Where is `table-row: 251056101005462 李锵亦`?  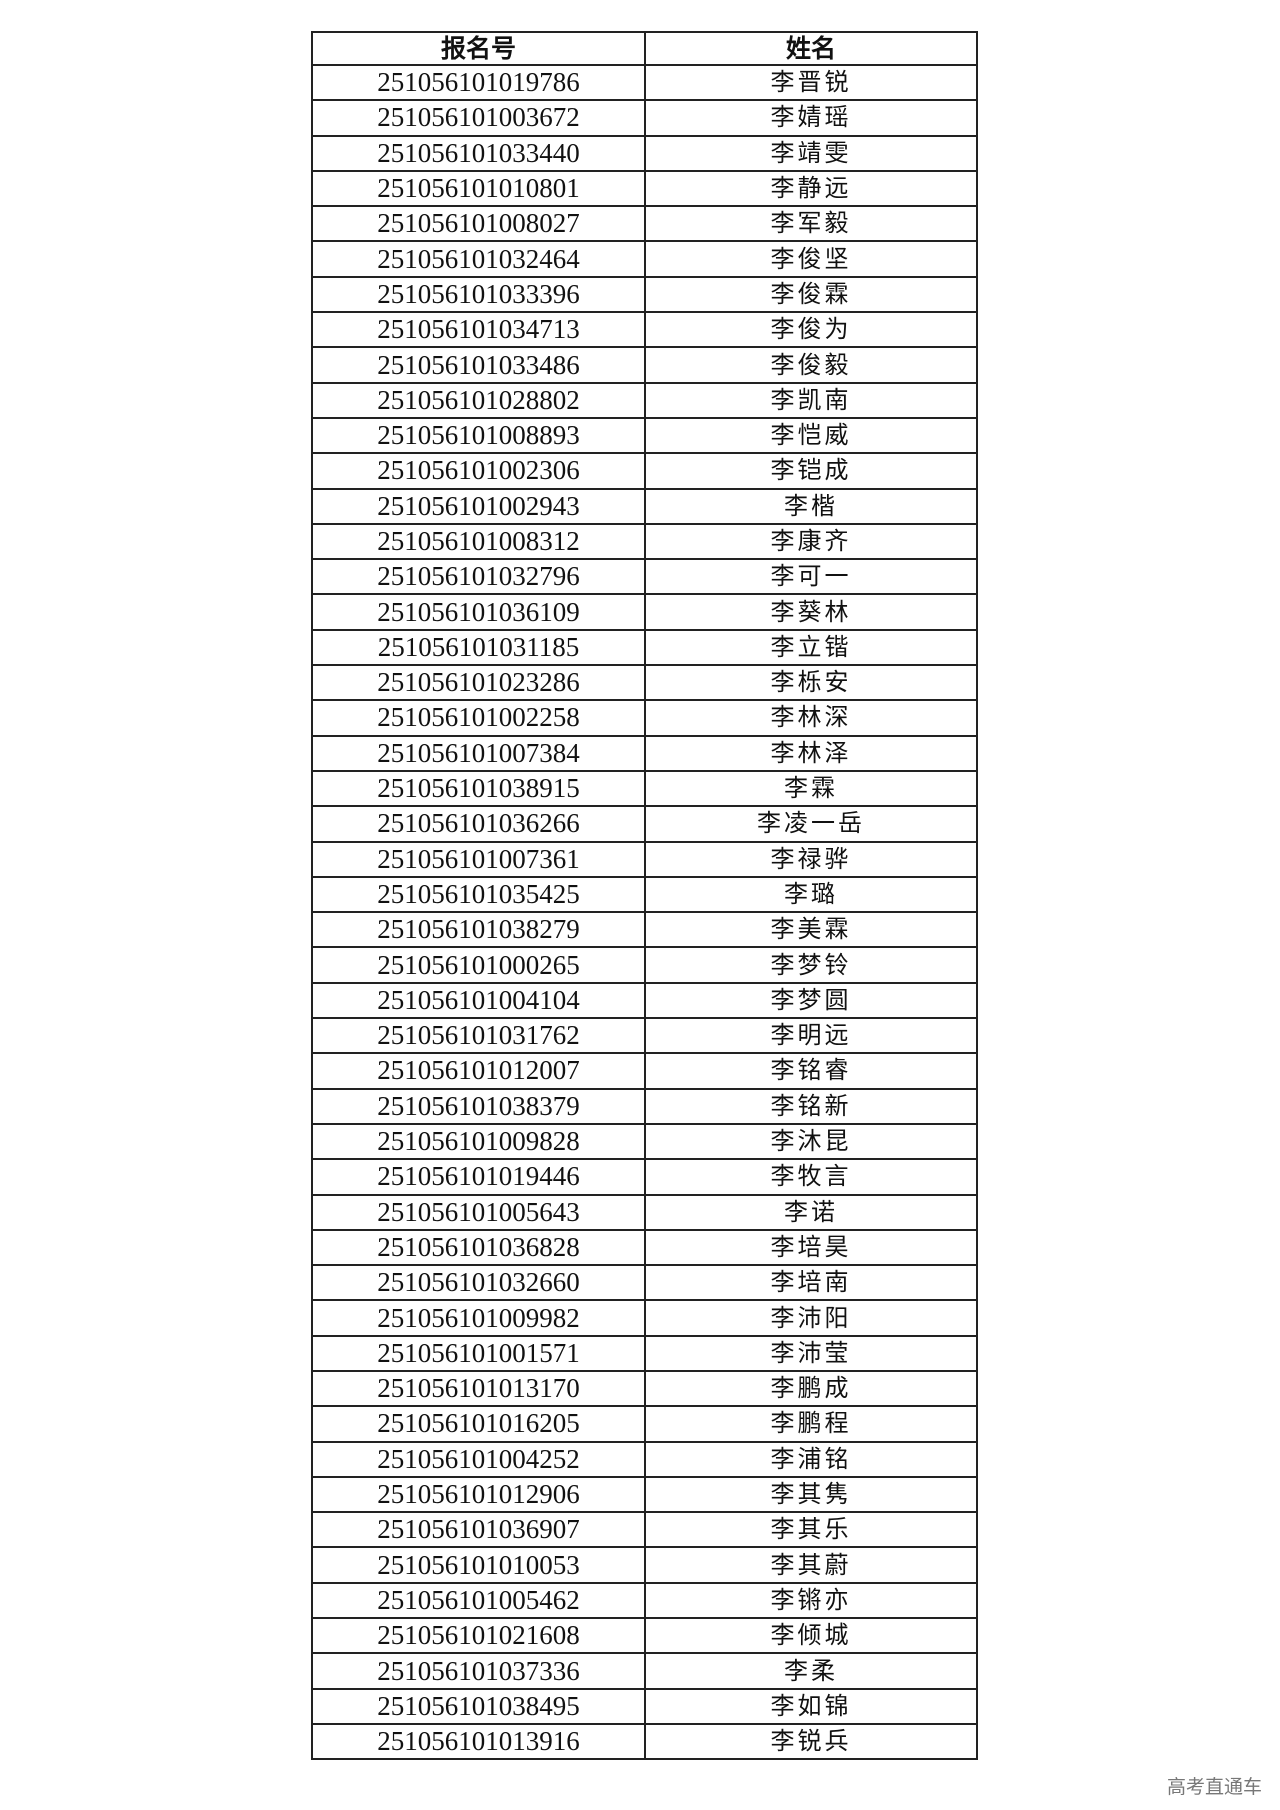
table-row: 251056101005462 李锵亦 is located at coordinates (644, 1600).